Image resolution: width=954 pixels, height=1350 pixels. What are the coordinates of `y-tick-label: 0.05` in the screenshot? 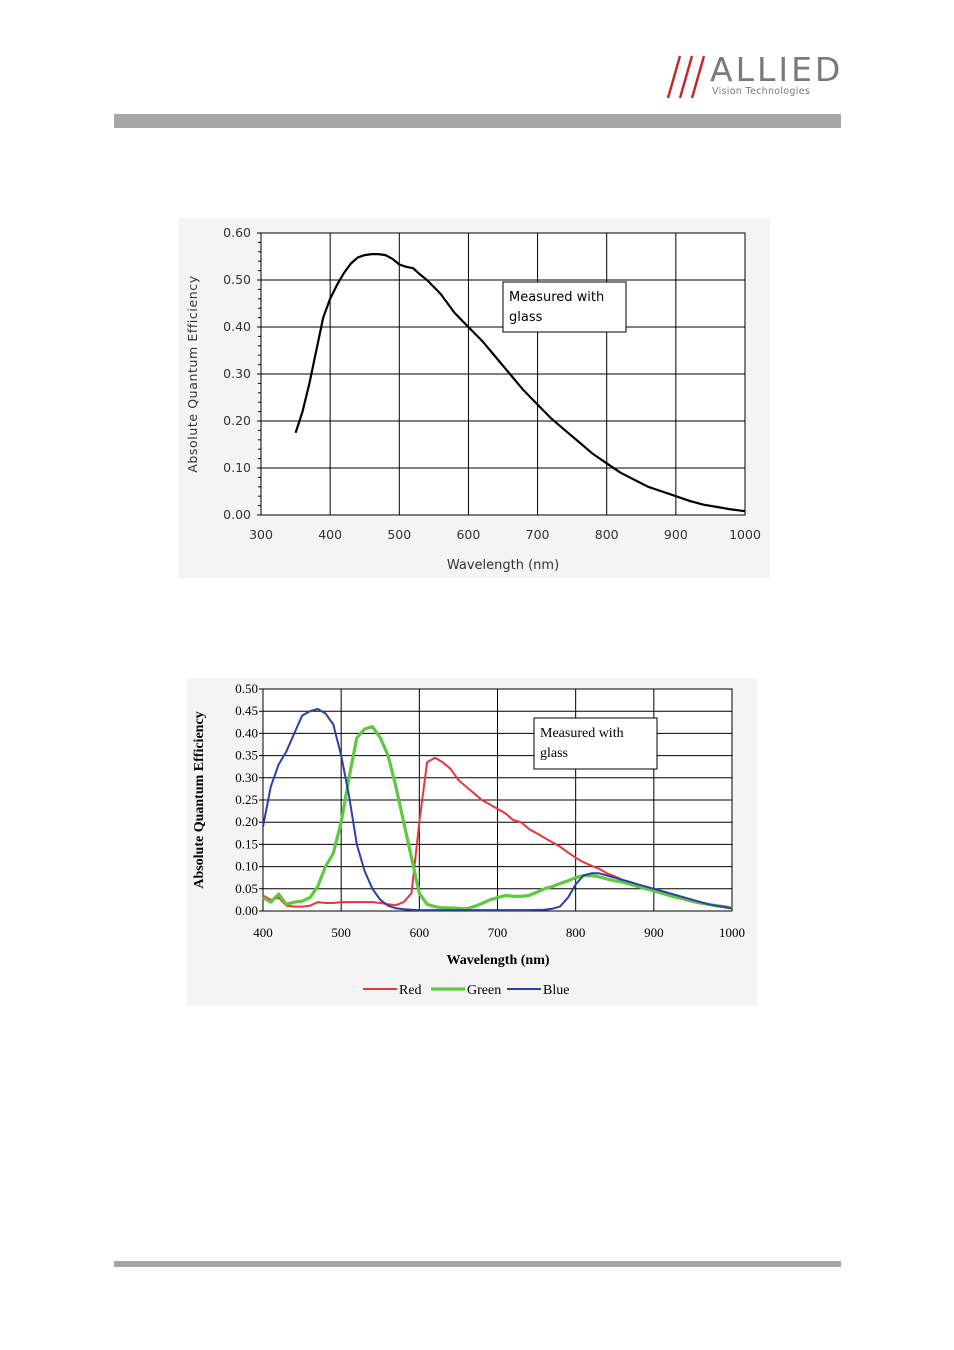 It's located at (246, 888).